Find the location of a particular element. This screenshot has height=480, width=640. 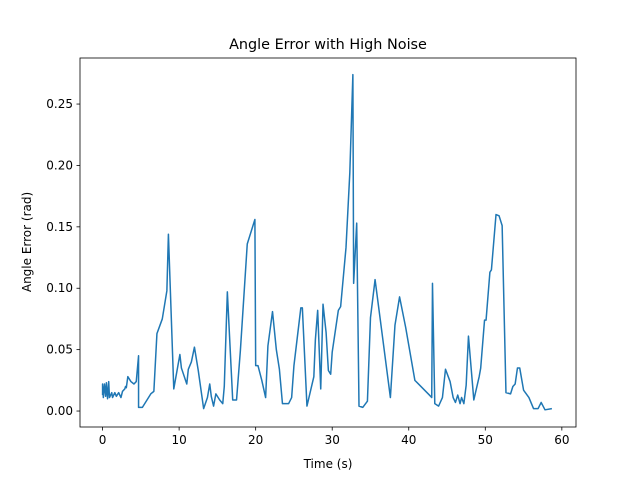

y-tick-label: 0.10 is located at coordinates (59, 288).